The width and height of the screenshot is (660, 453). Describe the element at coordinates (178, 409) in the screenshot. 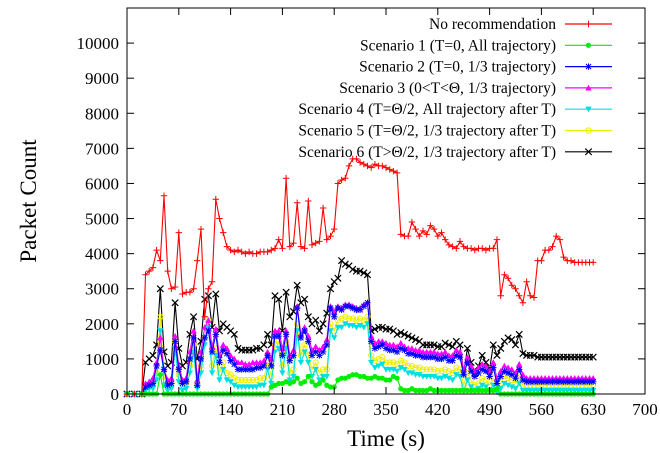

I see `x-tick-label: 70` at that location.